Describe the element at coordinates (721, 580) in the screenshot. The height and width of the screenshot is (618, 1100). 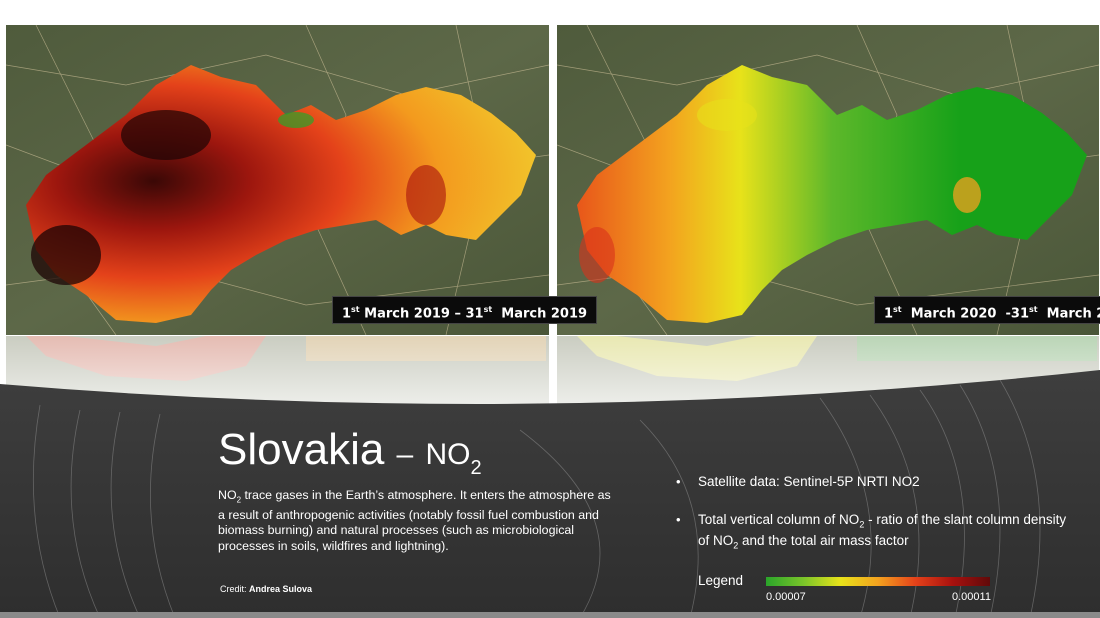
I see `legend-title: Legend` at that location.